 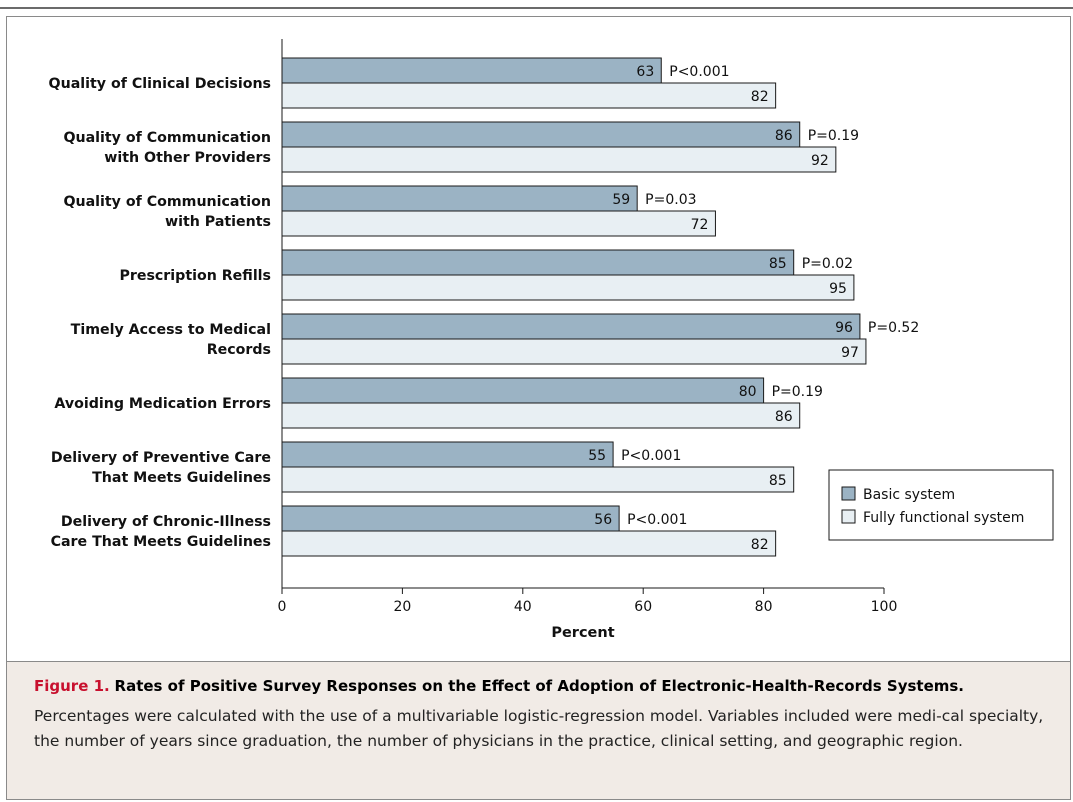 What do you see at coordinates (195, 276) in the screenshot?
I see `category-label: Prescription Refills` at bounding box center [195, 276].